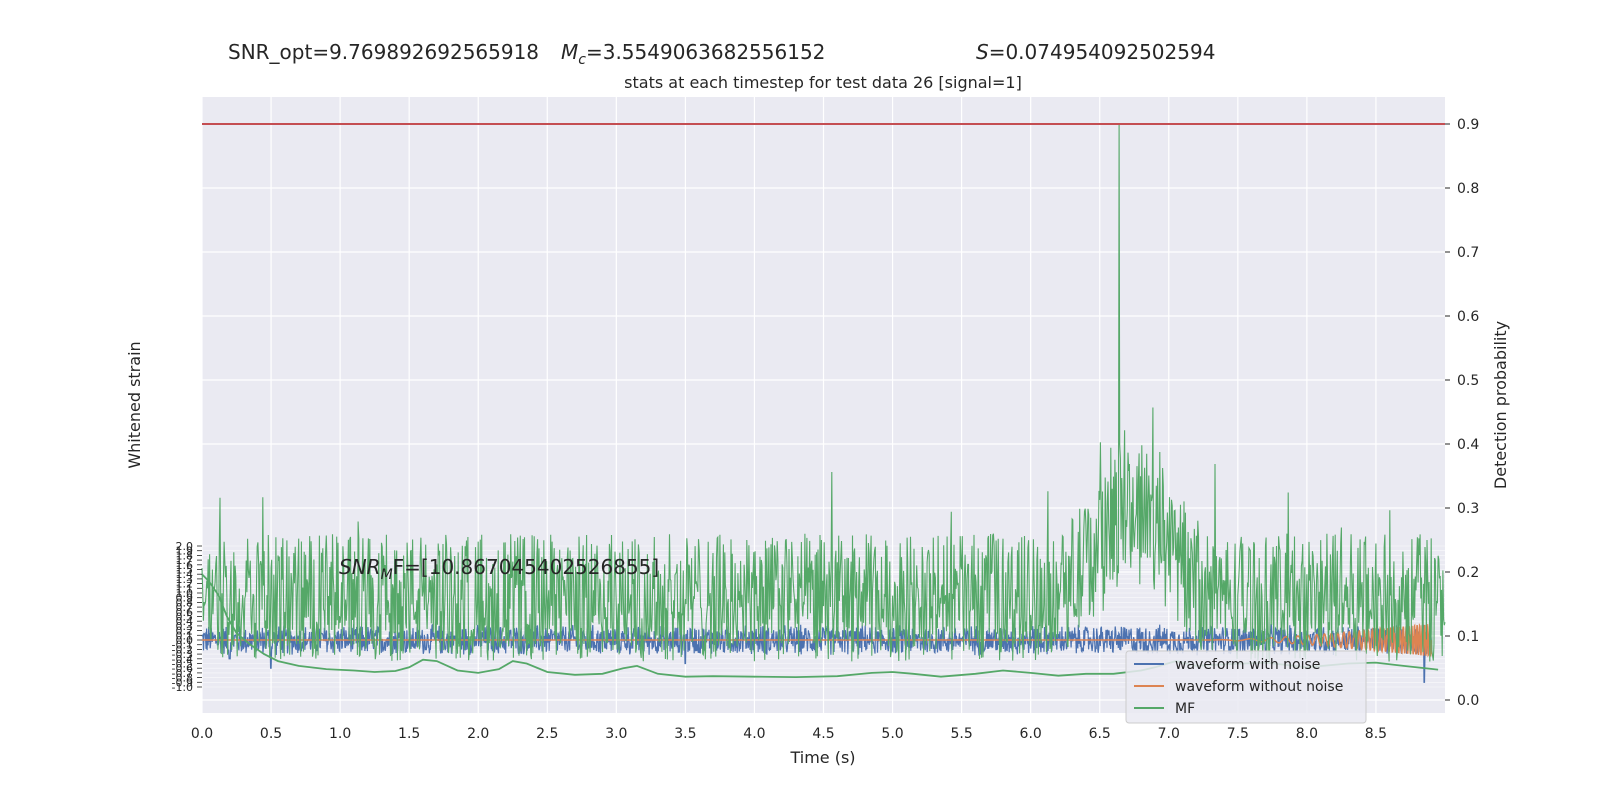  Describe the element at coordinates (693, 54) in the screenshot. I see `mc-label: Mc=3.5549063682556152` at that location.